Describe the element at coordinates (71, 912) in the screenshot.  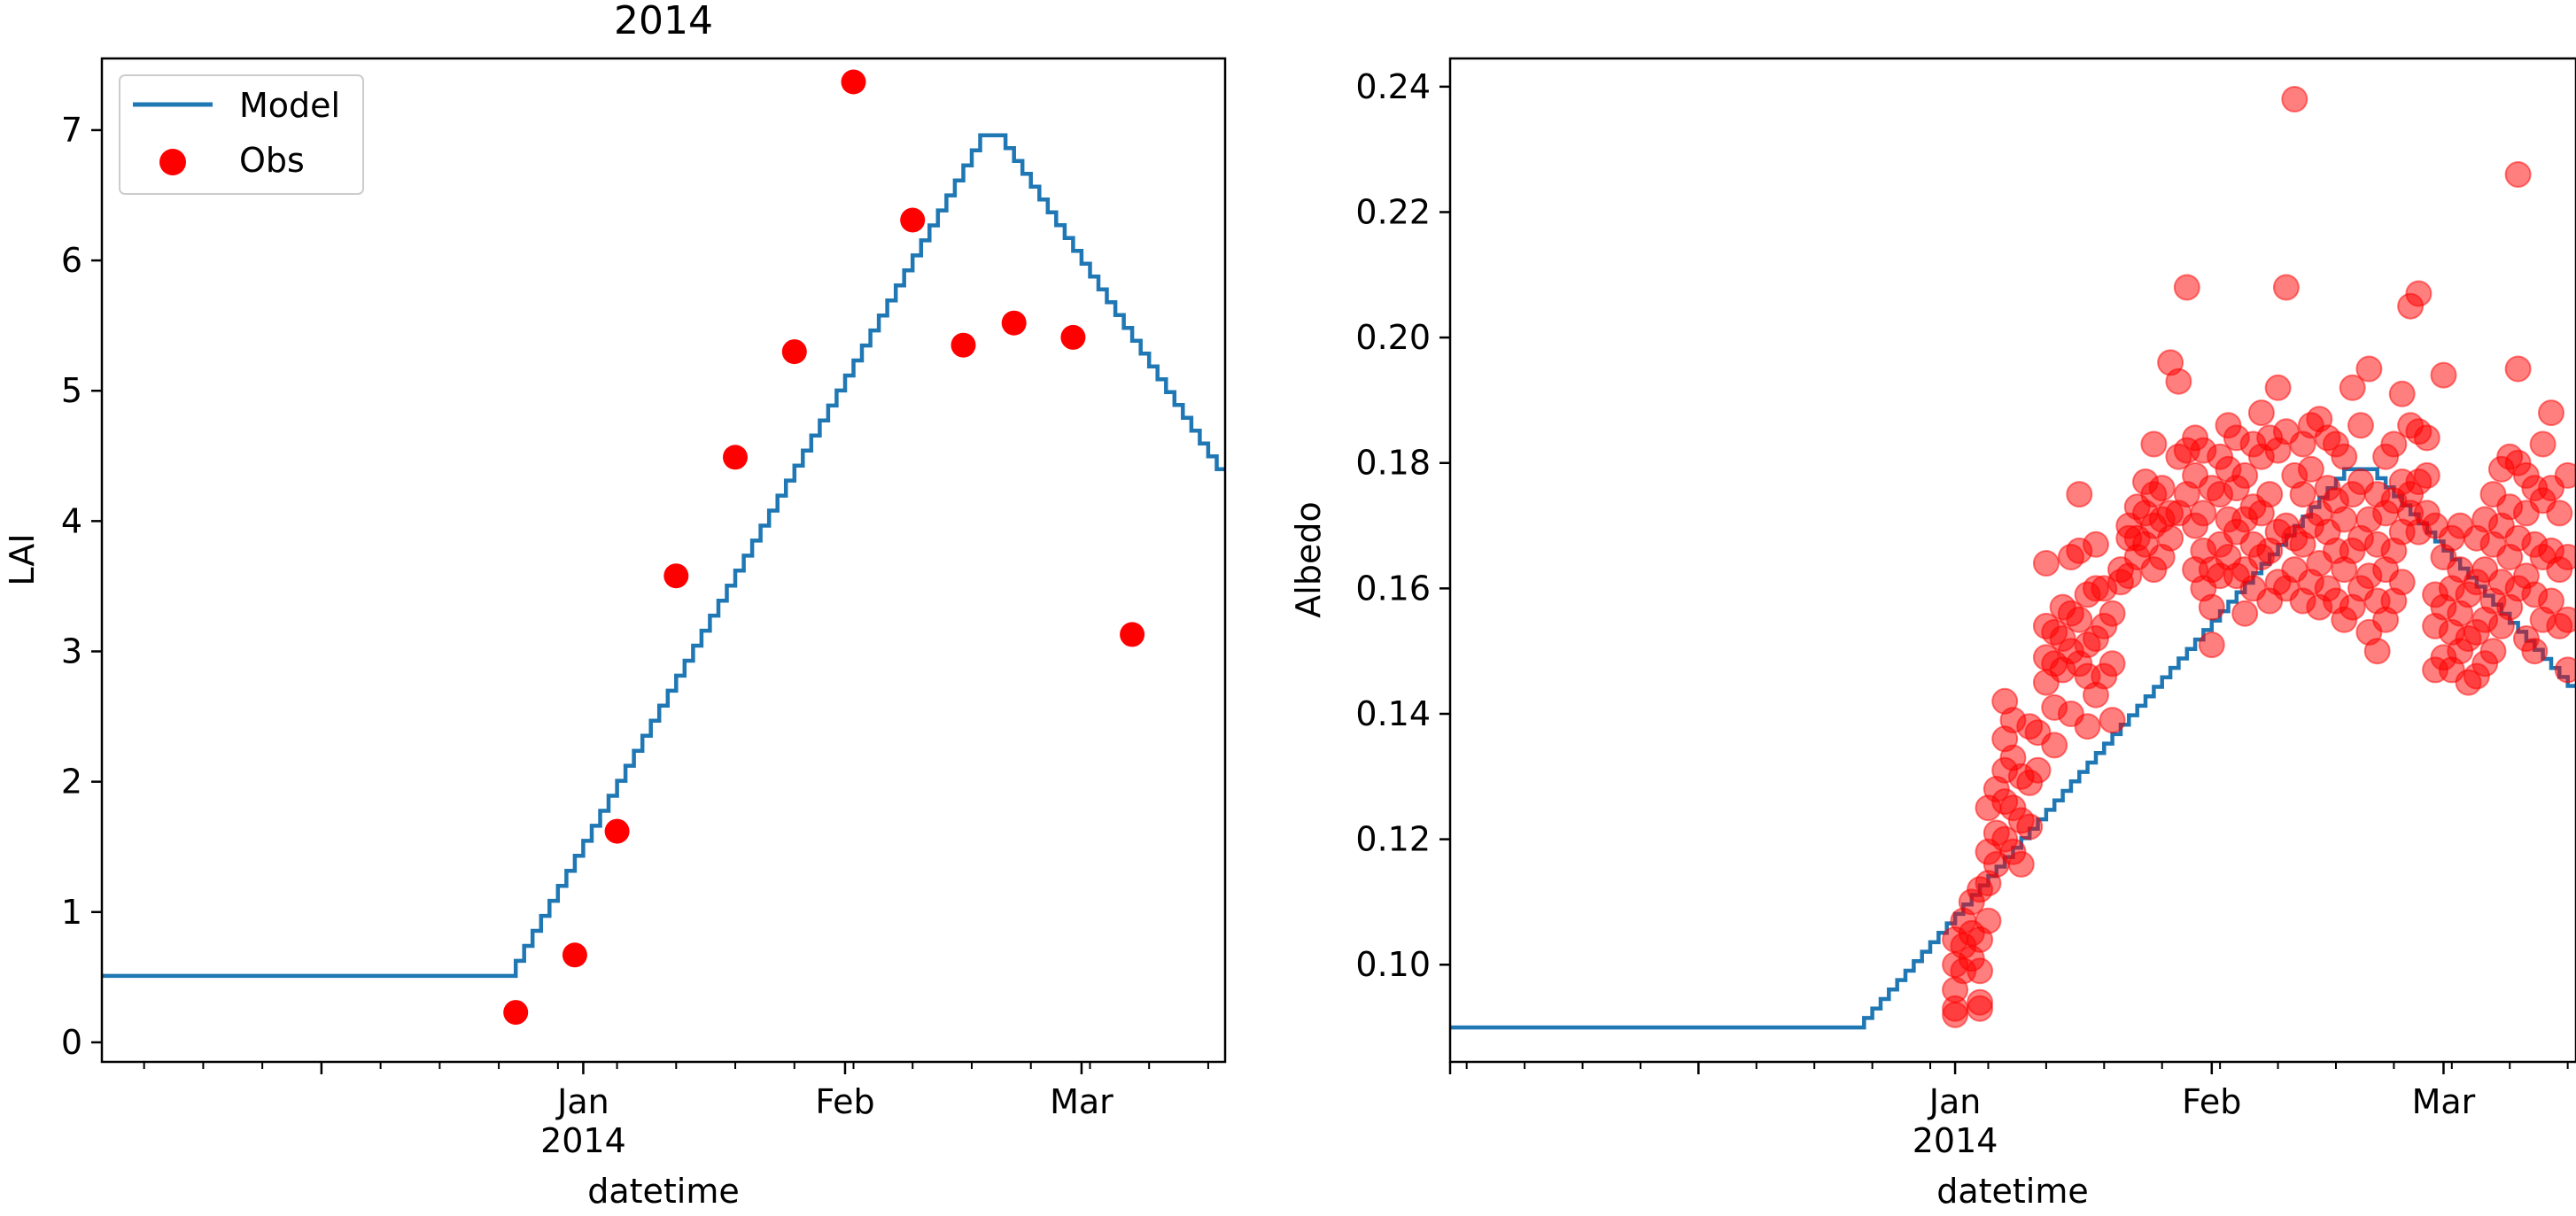
I see `y-tick-label: 1` at that location.